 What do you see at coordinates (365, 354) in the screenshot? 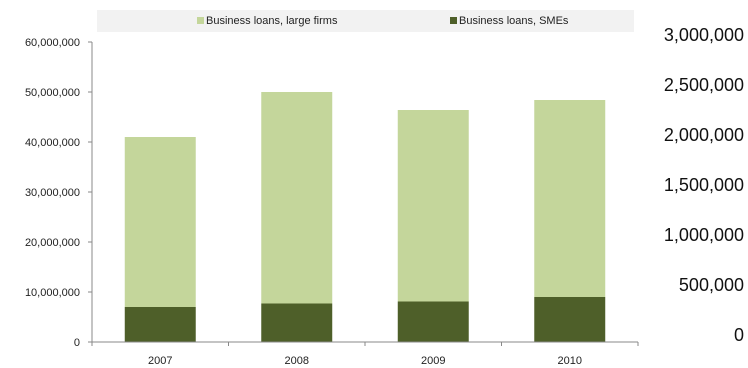
I see `x-axis-ticks: 2007 2008 2009 2010` at bounding box center [365, 354].